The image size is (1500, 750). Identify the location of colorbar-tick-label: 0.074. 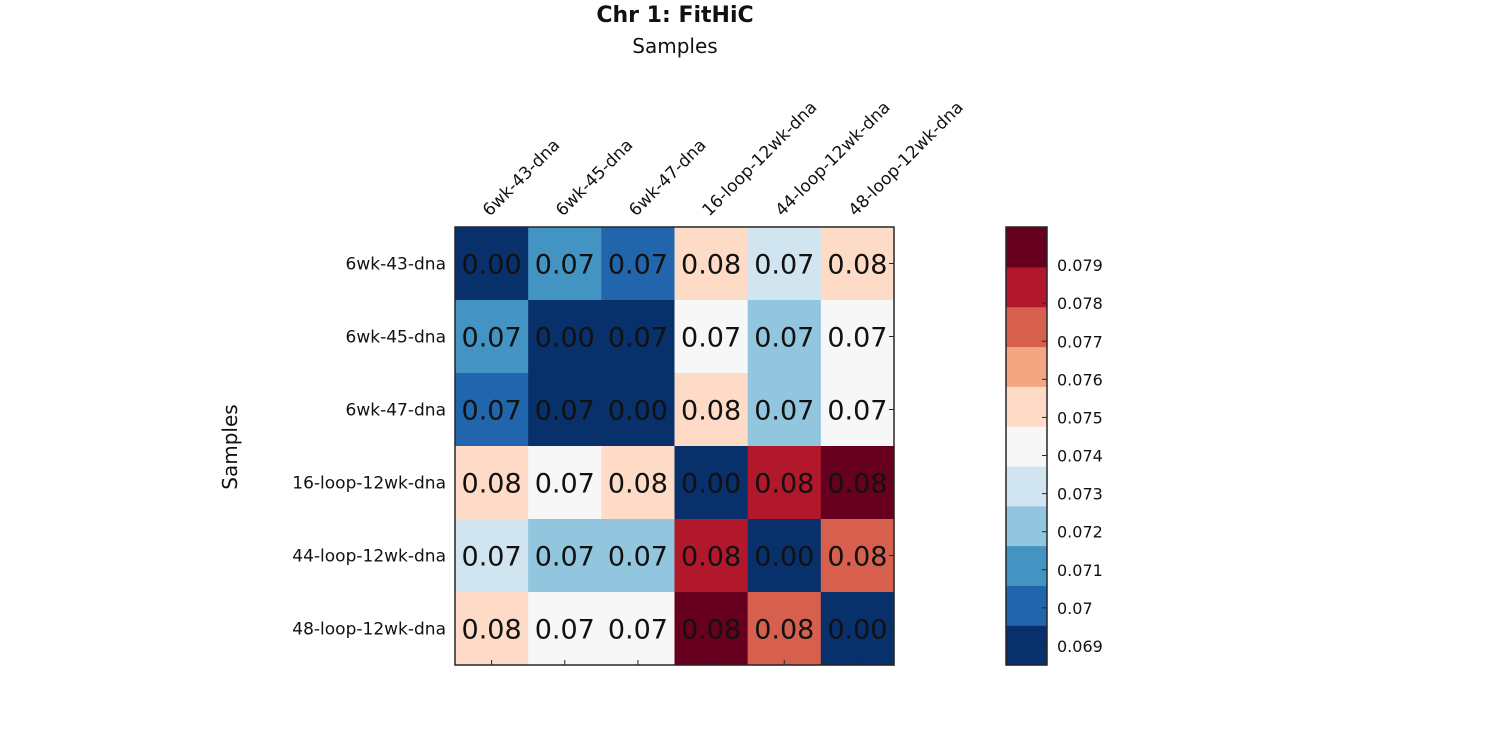
(1080, 456).